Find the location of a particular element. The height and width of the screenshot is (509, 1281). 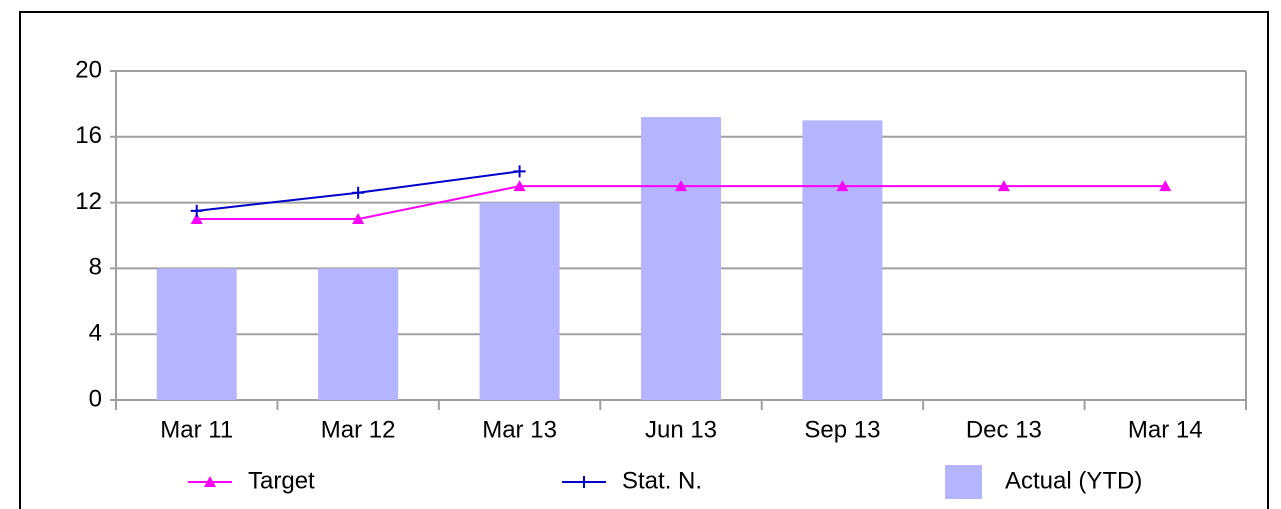

y-tick-label: 4 is located at coordinates (95, 333).